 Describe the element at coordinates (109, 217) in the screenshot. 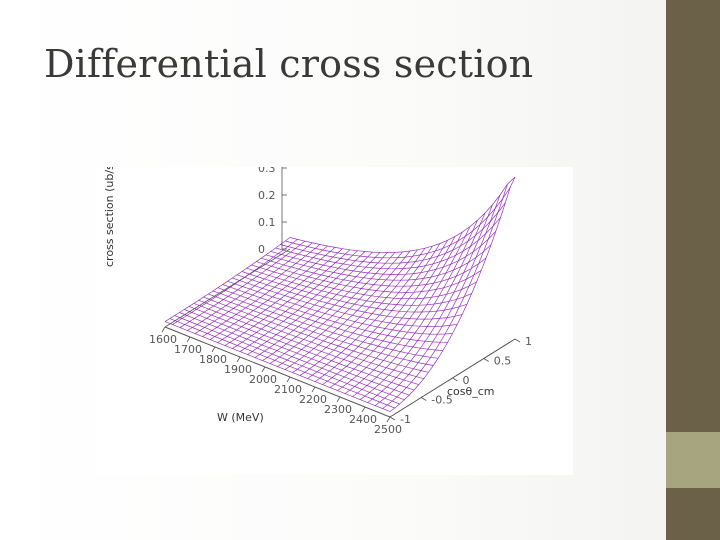

I see `z-axis-label: cross section (ub/sr)` at that location.